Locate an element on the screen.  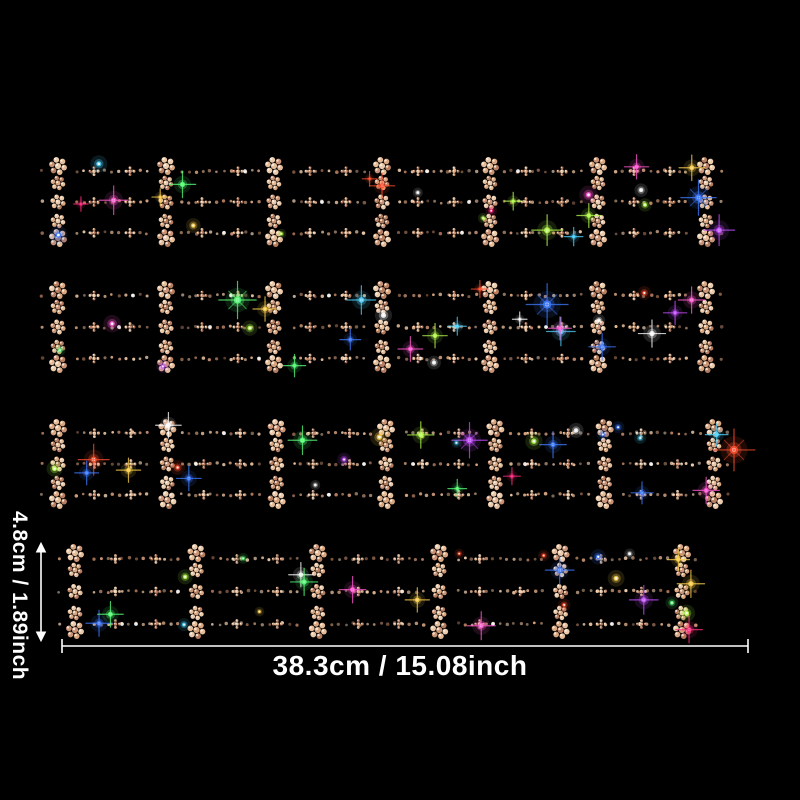
arrow-up-icon is located at coordinates (41, 547).